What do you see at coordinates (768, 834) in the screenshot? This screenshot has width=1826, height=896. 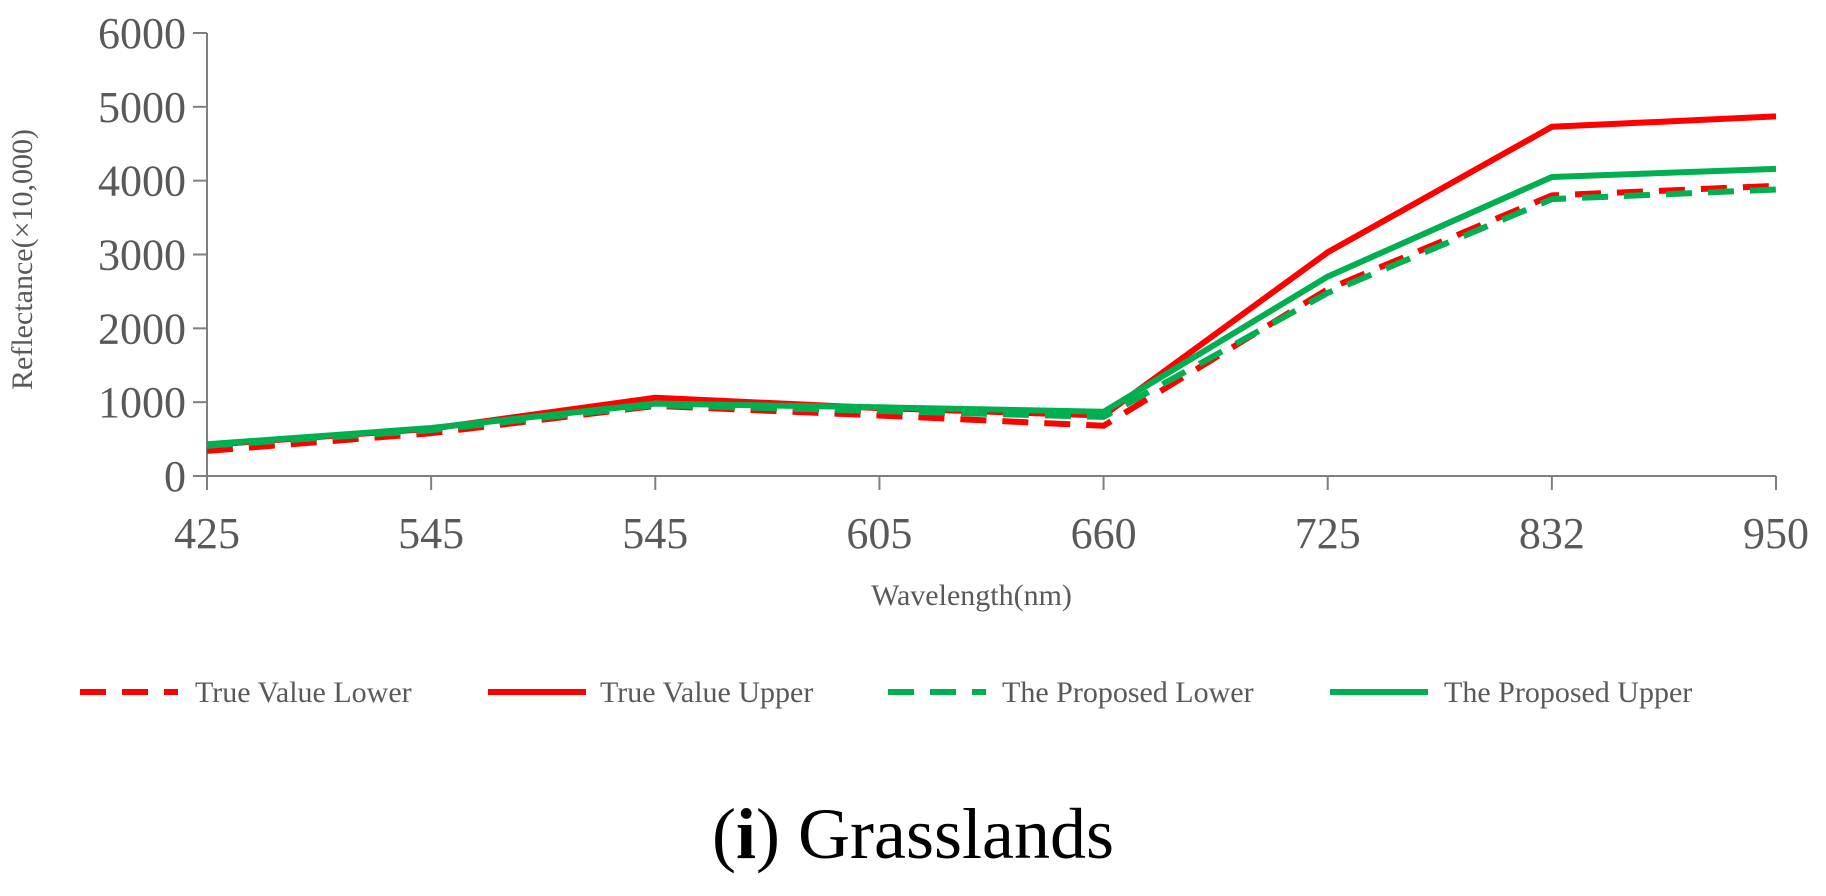 I see `caption-close-paren: )` at bounding box center [768, 834].